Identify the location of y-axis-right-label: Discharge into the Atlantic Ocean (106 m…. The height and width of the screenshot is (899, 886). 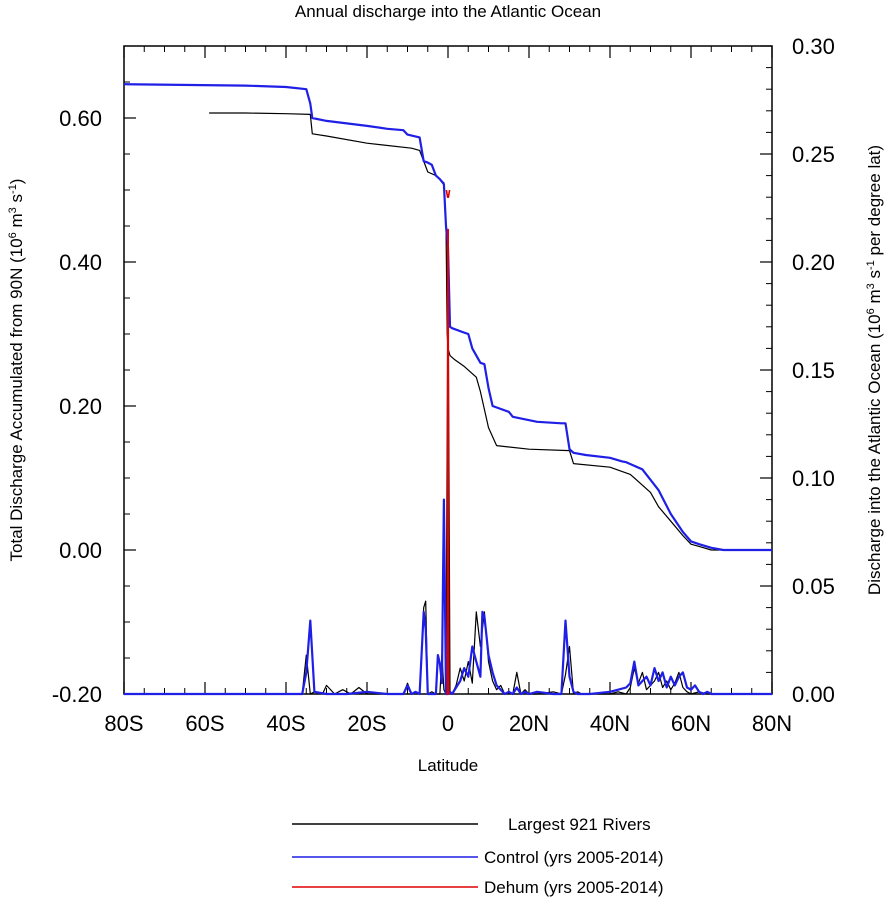
(874, 370).